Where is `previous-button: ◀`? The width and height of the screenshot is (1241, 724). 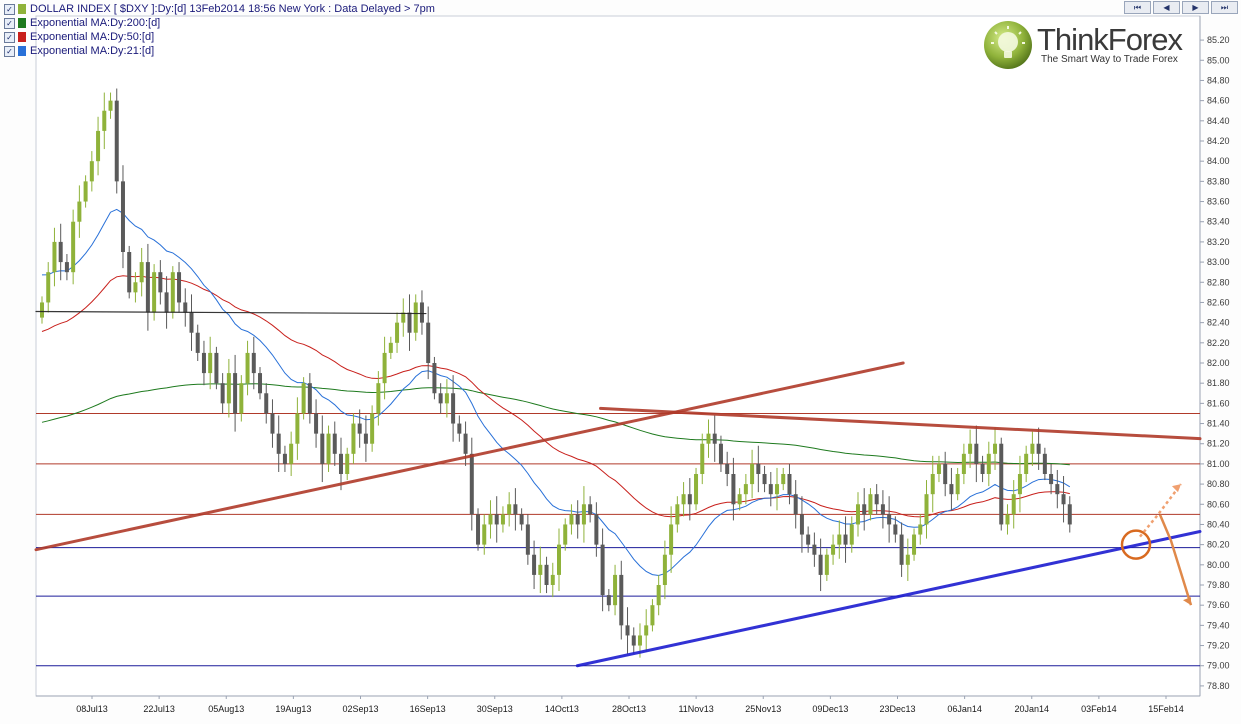
previous-button: ◀ is located at coordinates (1166, 7).